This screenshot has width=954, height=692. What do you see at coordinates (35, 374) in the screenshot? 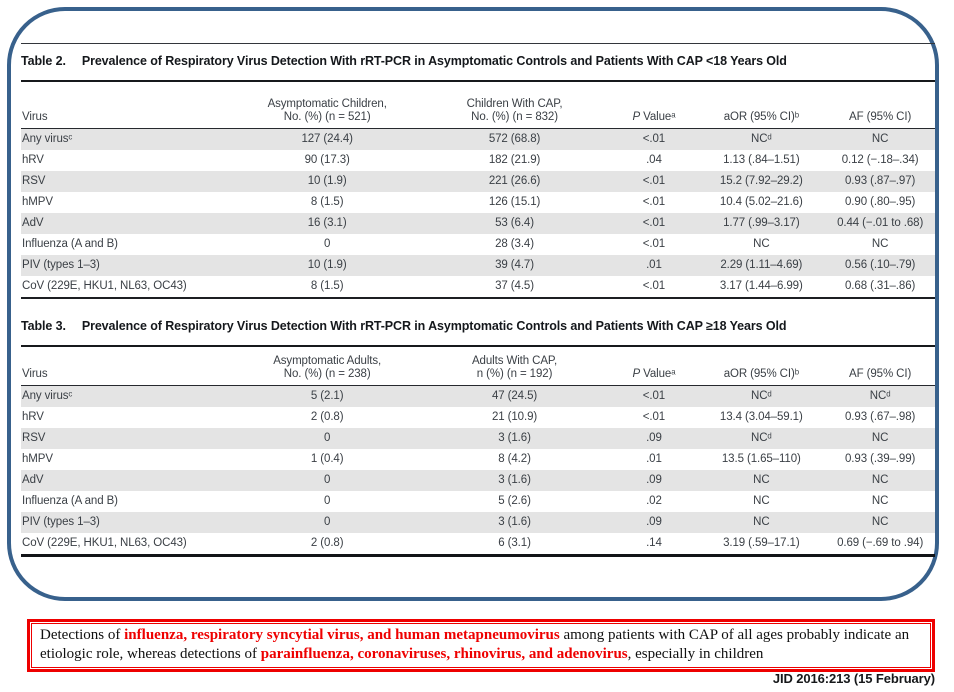
I see `column-header-virus: Virus` at bounding box center [35, 374].